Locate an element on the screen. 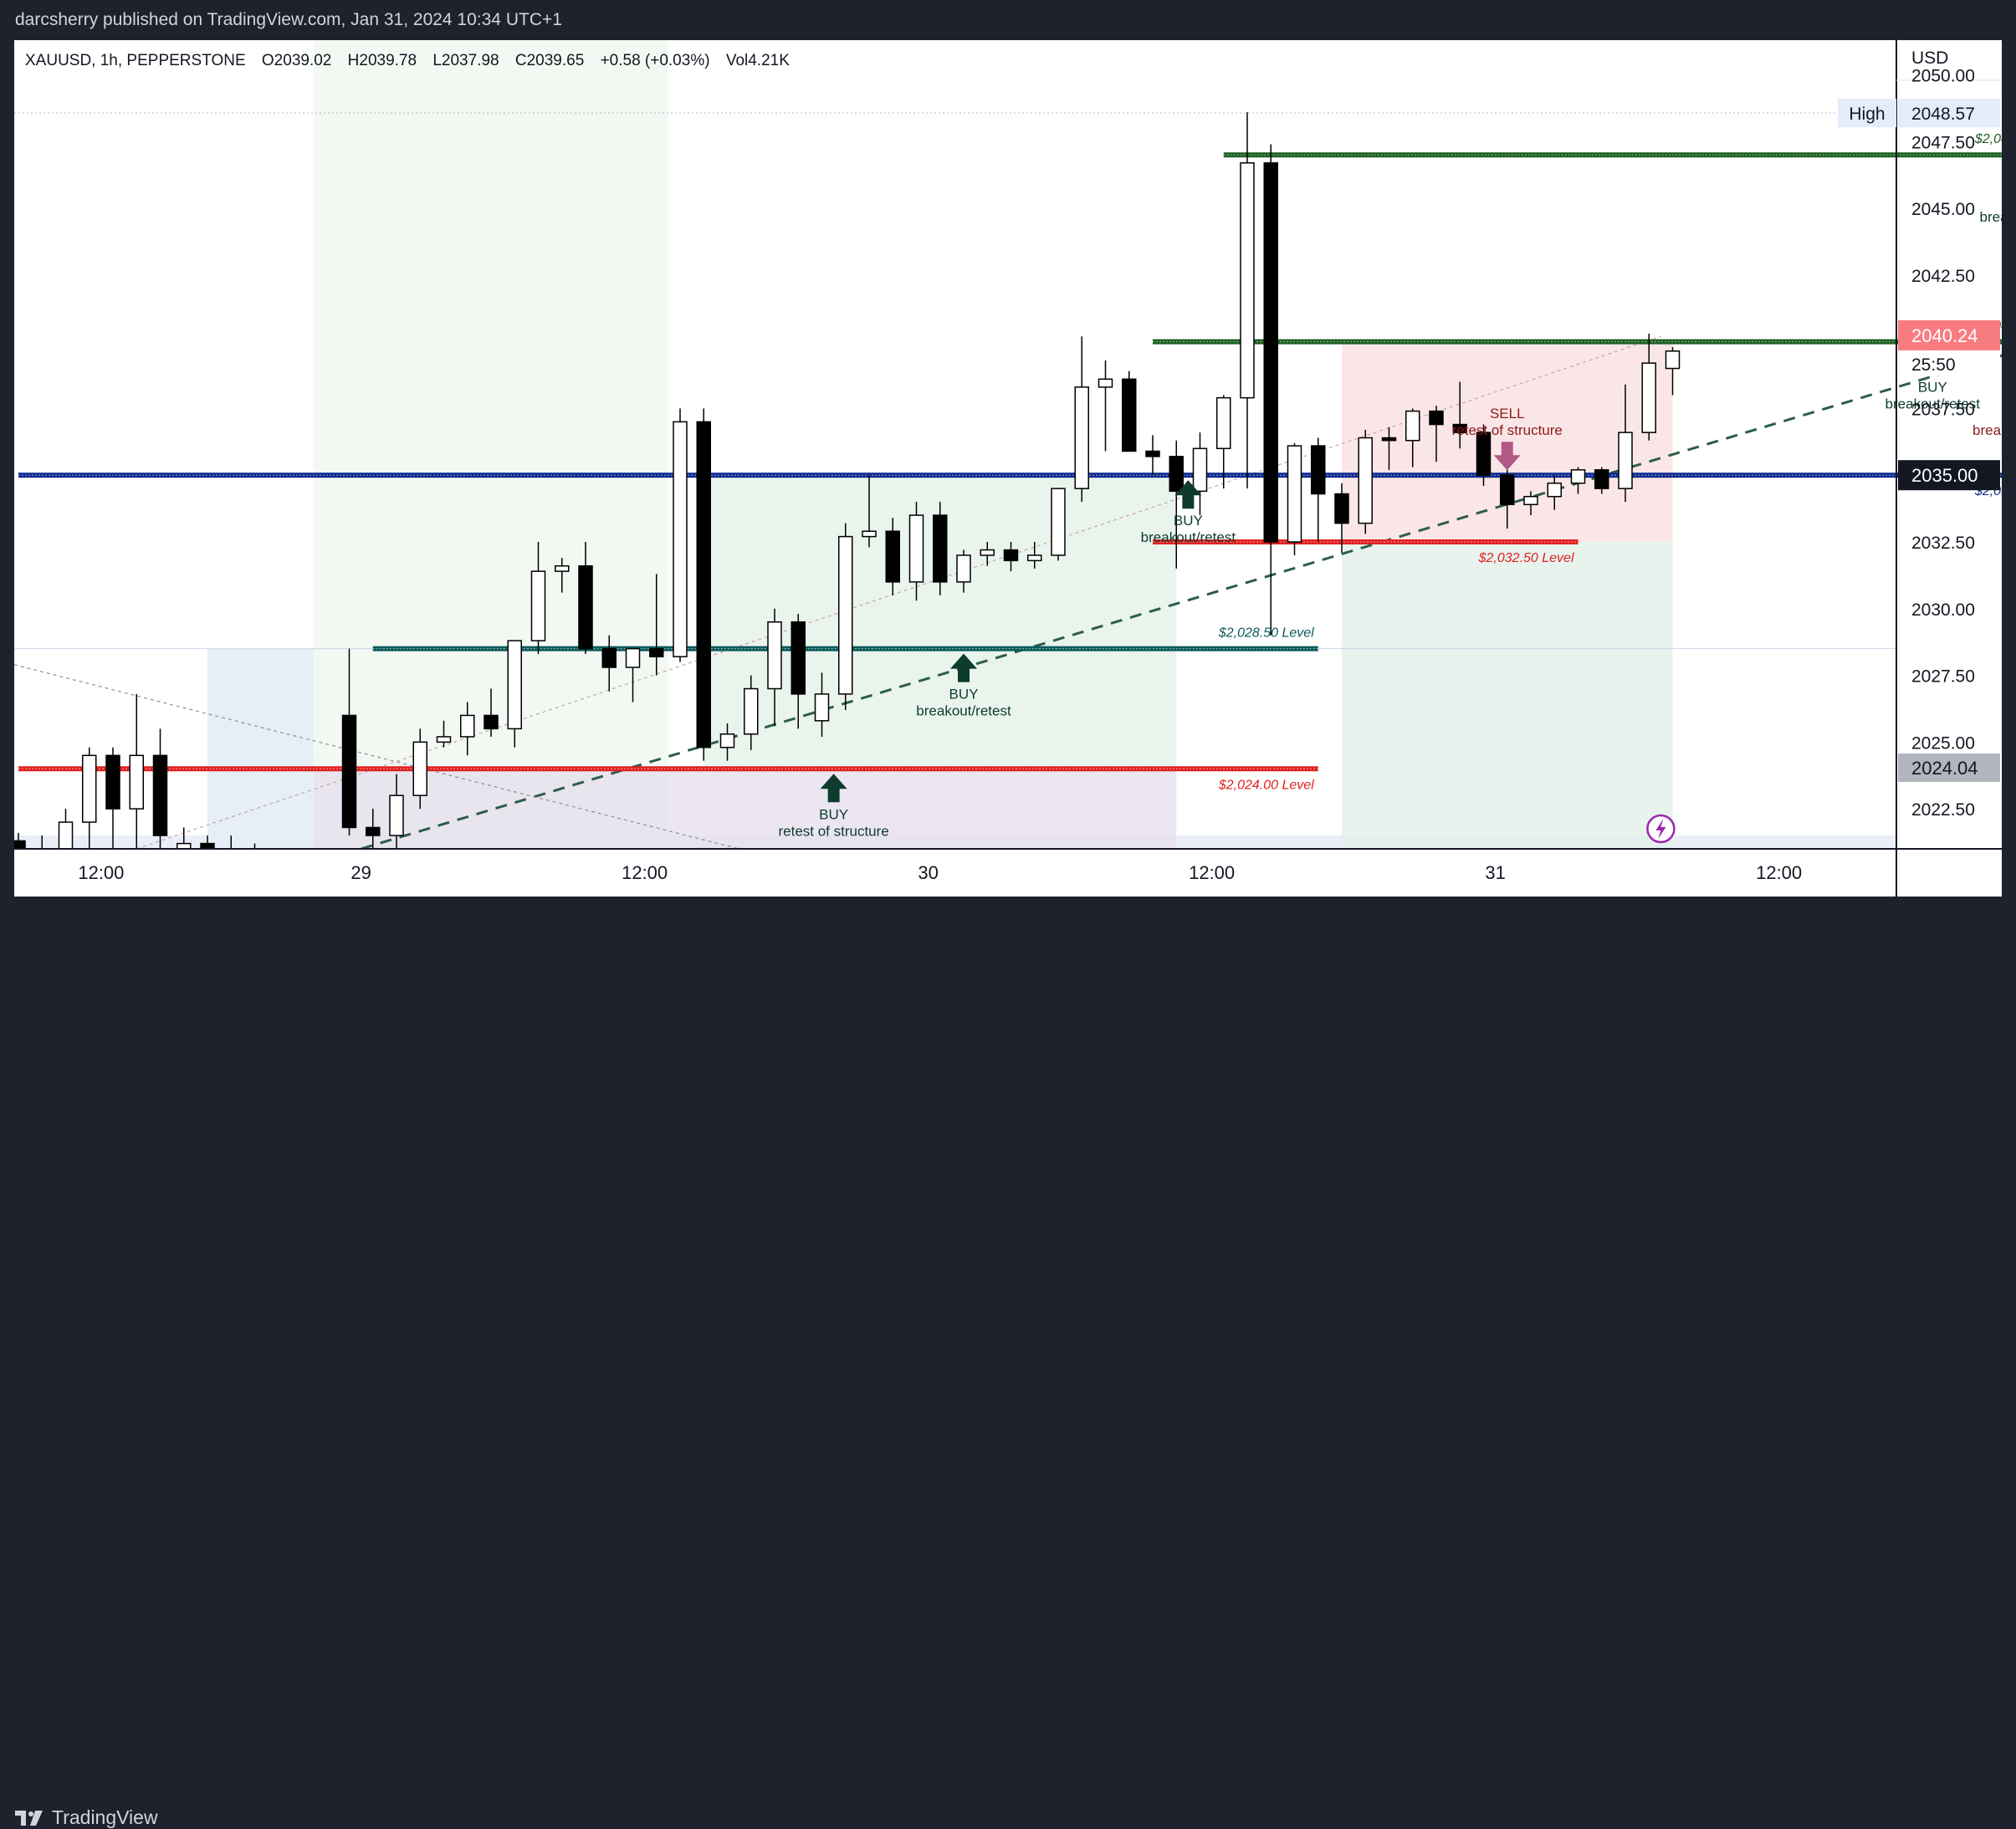  x-tick-label: 29 is located at coordinates (360, 872).